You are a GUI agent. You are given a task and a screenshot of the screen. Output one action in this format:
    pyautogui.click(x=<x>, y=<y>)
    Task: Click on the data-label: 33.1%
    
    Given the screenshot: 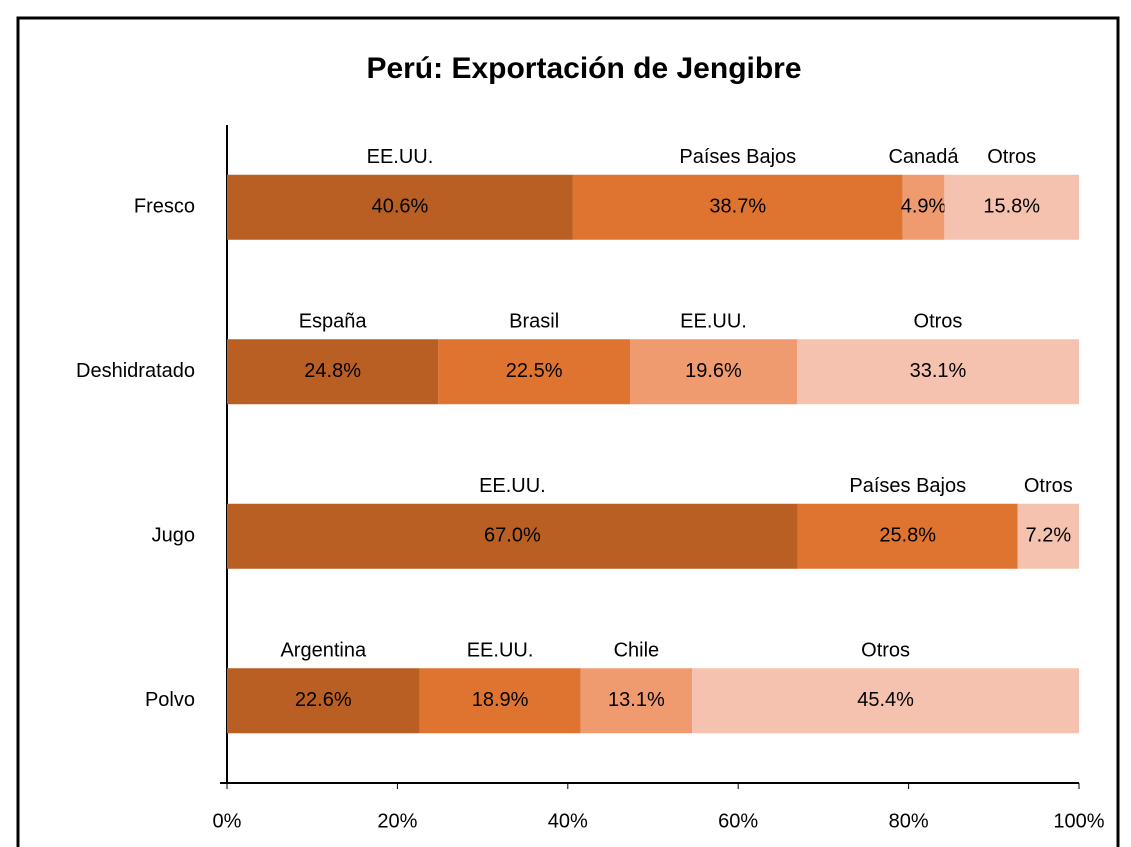 What is the action you would take?
    pyautogui.click(x=938, y=371)
    